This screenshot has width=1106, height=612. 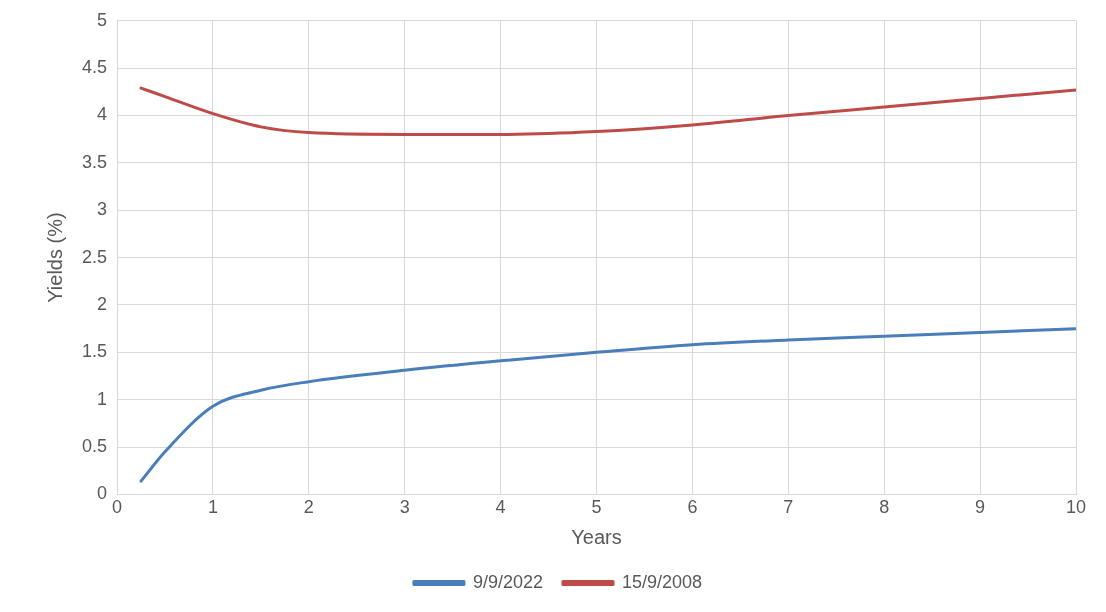 What do you see at coordinates (102, 209) in the screenshot?
I see `y-tick-label: 3` at bounding box center [102, 209].